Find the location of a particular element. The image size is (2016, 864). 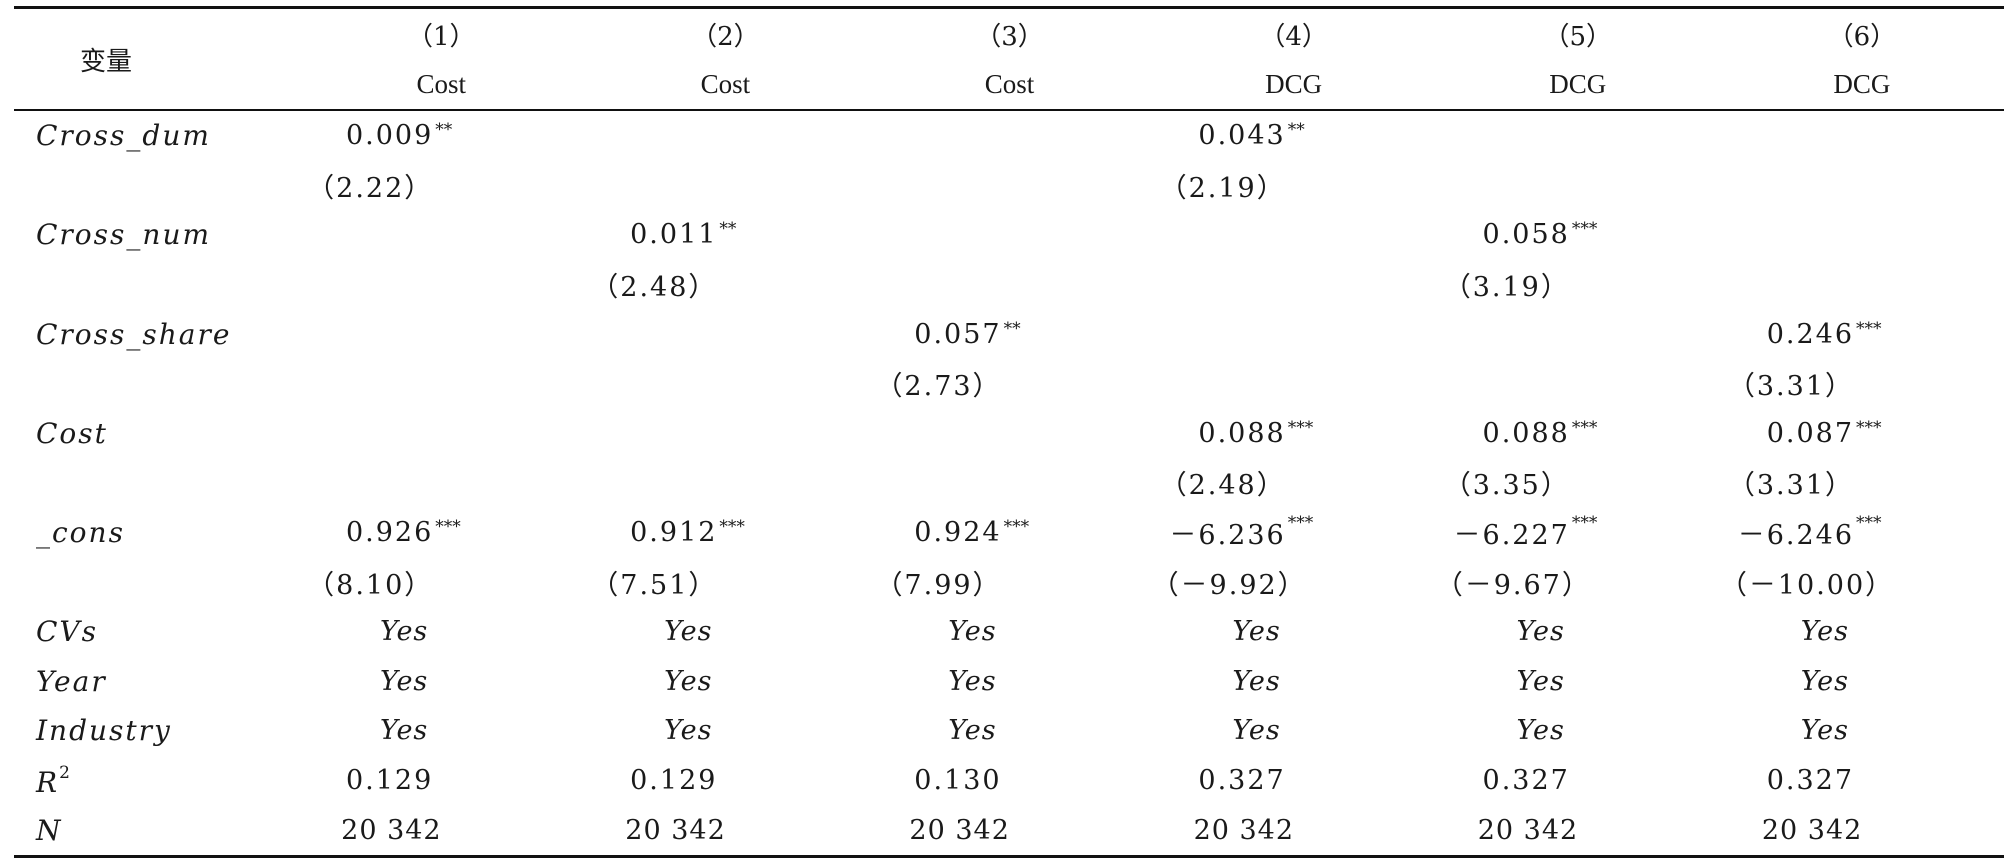

variable-label: Cross_share is located at coordinates (134, 334).